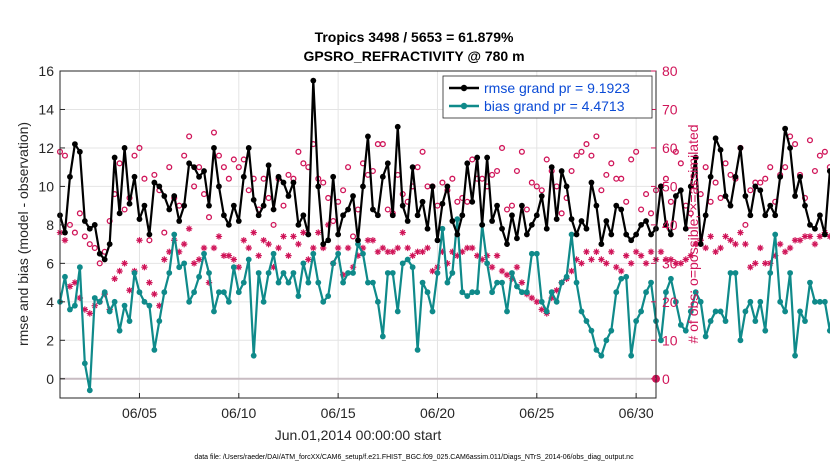 The height and width of the screenshot is (470, 830). What do you see at coordinates (666, 379) in the screenshot?
I see `y-right-tick-label: 0` at bounding box center [666, 379].